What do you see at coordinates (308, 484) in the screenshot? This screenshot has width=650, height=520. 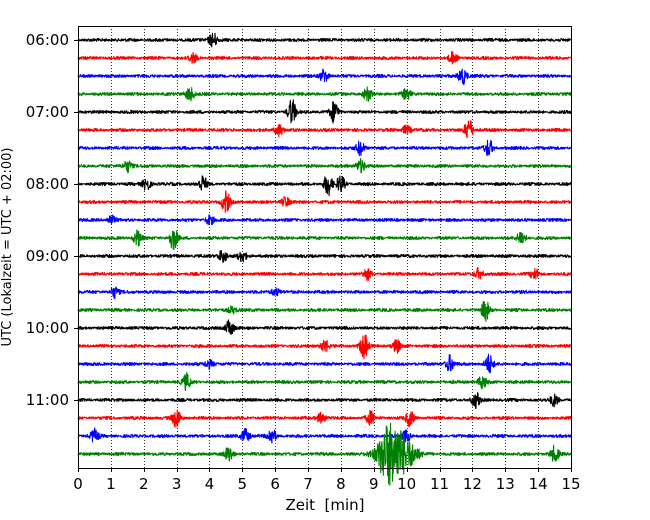 I see `x-tick-label: 7` at bounding box center [308, 484].